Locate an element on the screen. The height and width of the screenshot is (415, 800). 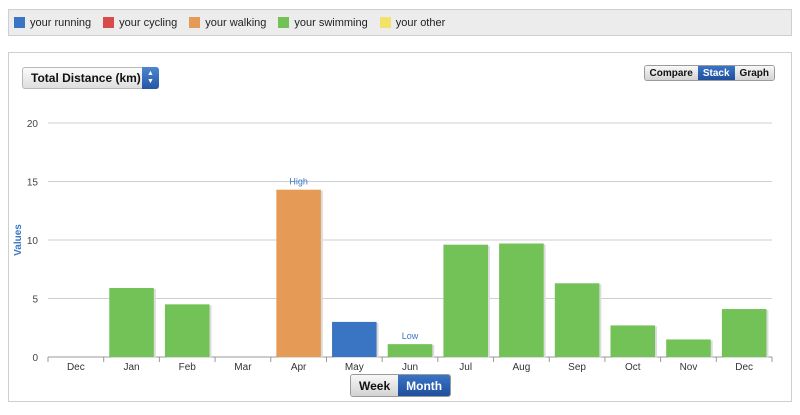
x-tick-label: Oct is located at coordinates (633, 367).